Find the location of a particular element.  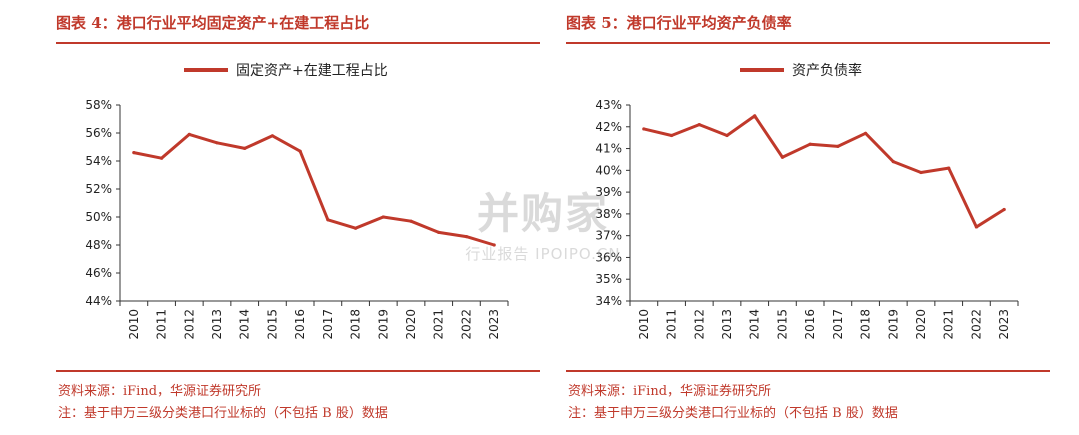

y-tick-label: 40% is located at coordinates (608, 170).